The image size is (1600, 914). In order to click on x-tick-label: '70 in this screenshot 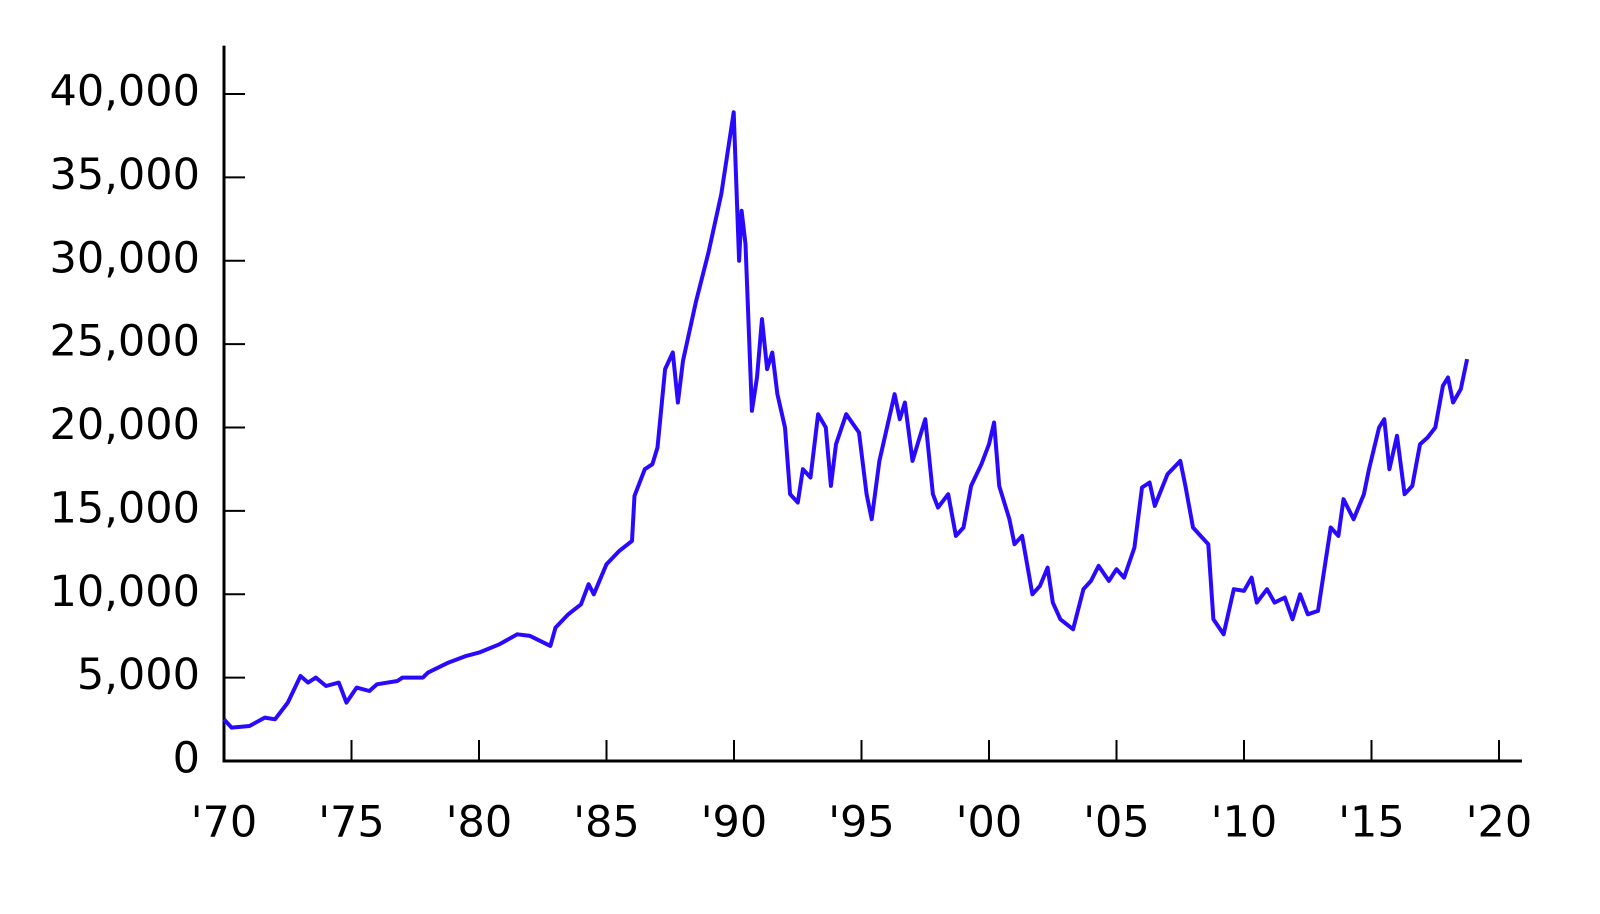, I will do `click(224, 823)`.